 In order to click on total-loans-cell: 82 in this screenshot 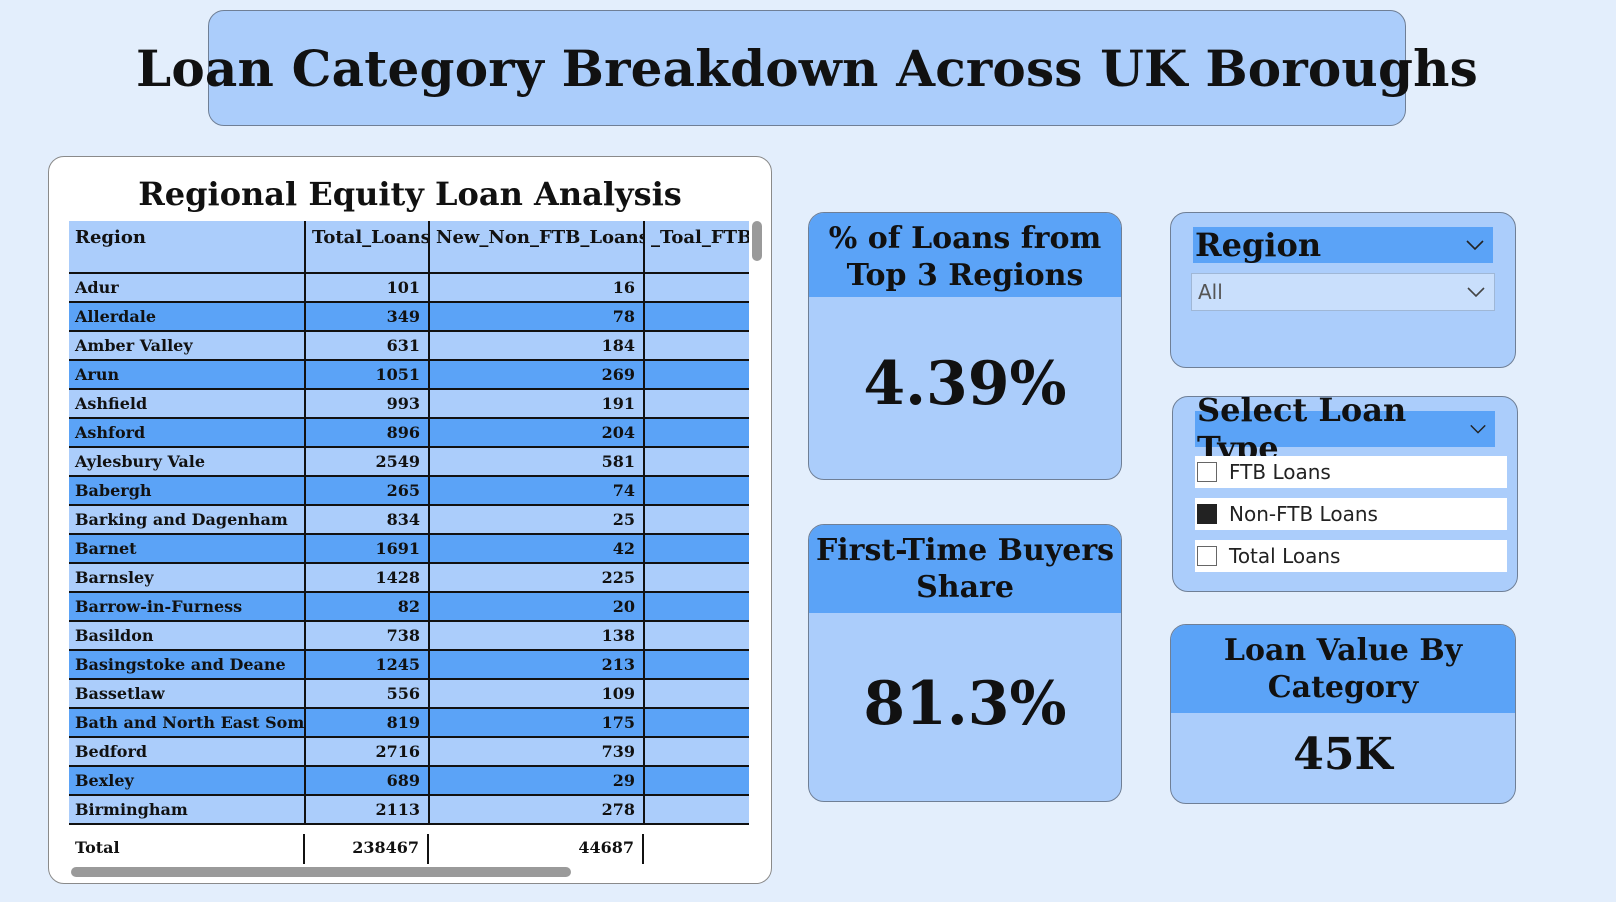, I will do `click(367, 607)`.